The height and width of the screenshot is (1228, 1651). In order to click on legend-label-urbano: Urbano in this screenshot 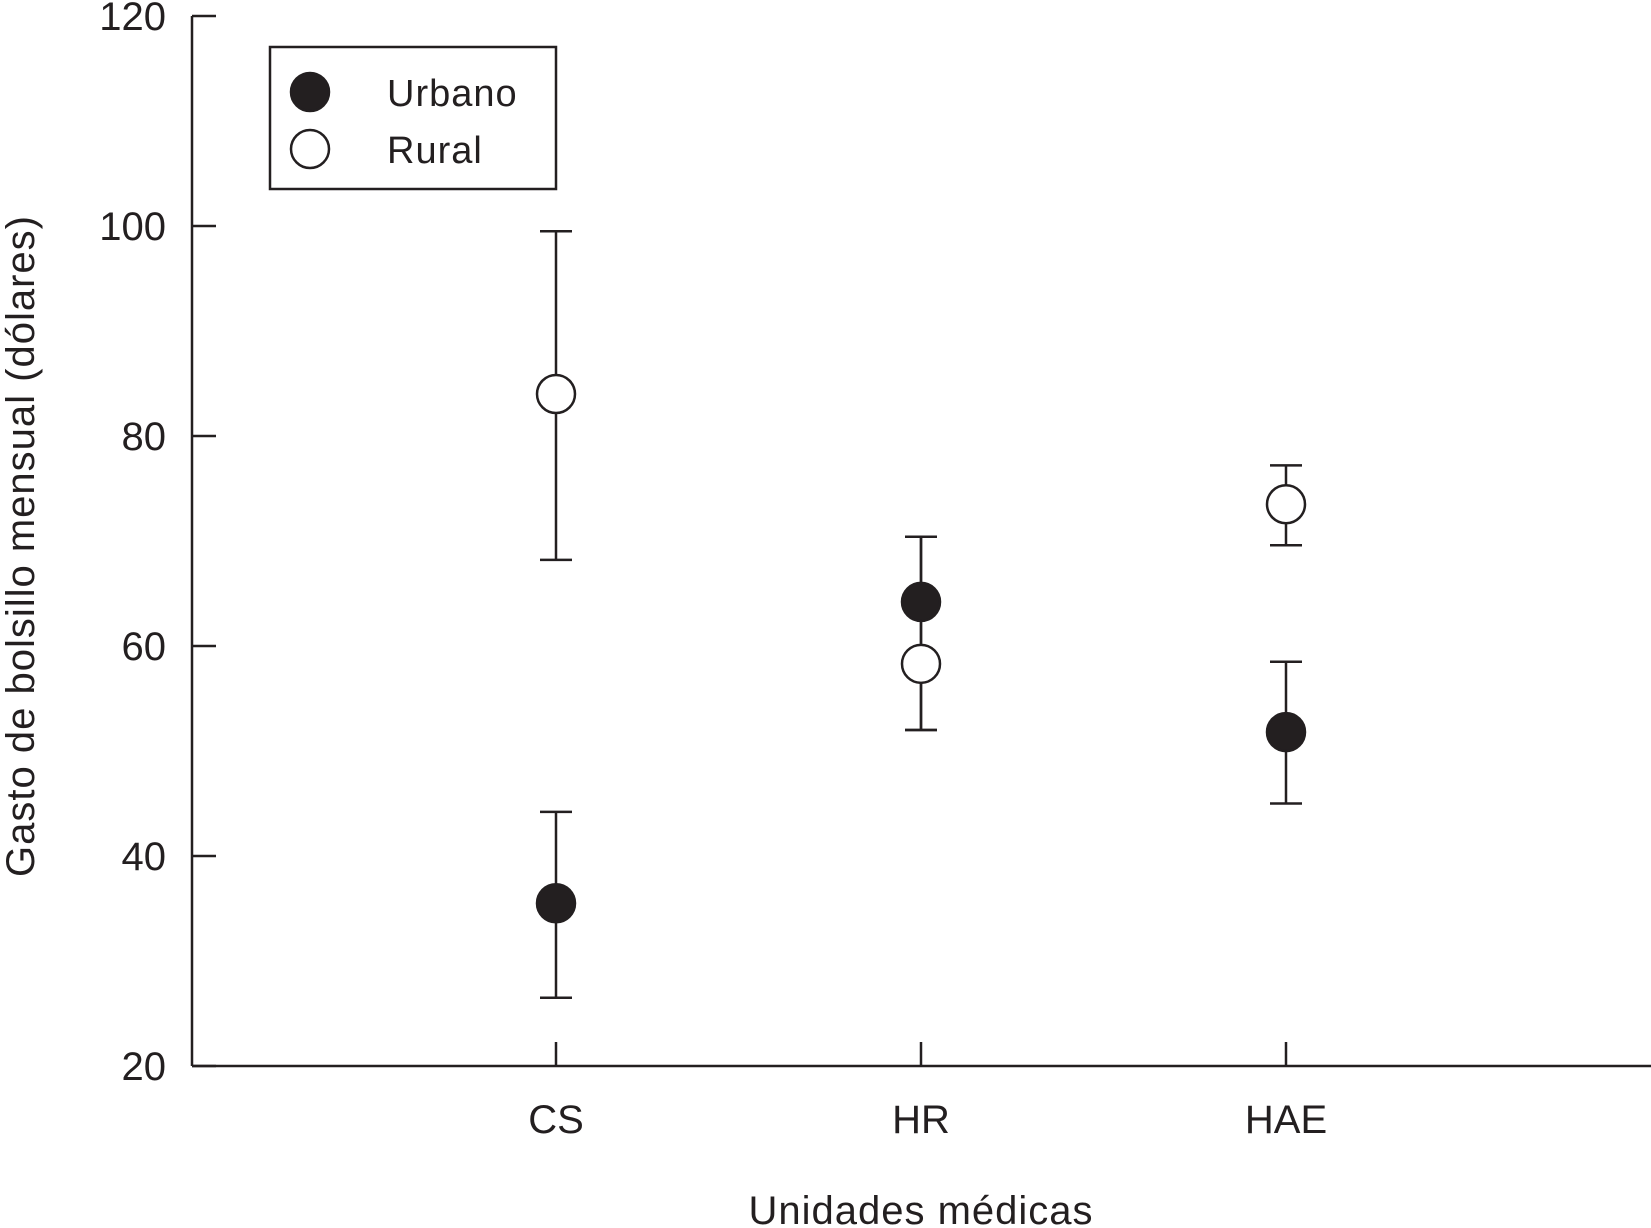, I will do `click(452, 94)`.